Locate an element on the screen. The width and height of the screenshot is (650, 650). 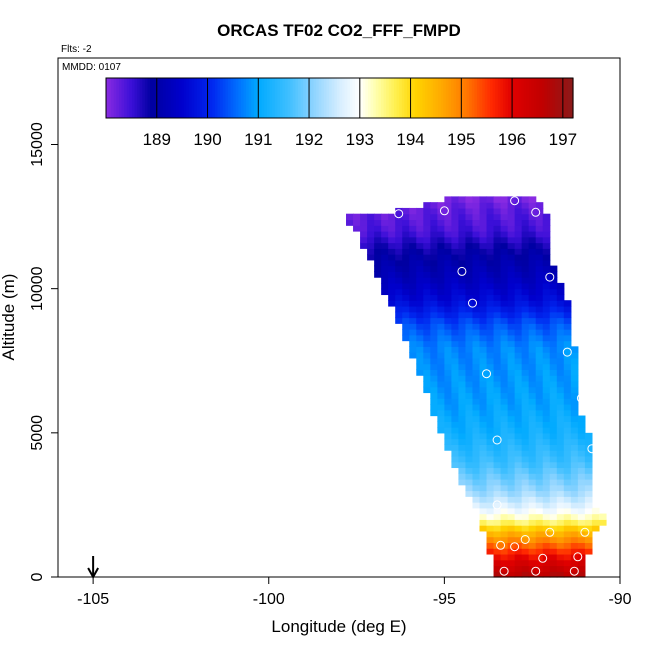
sample-point is located at coordinates (536, 571).